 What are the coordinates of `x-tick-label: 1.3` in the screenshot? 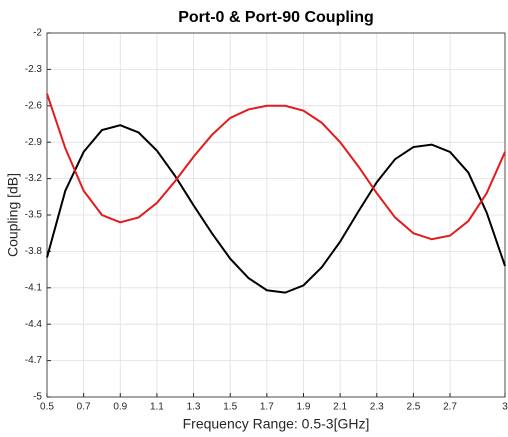 It's located at (194, 407).